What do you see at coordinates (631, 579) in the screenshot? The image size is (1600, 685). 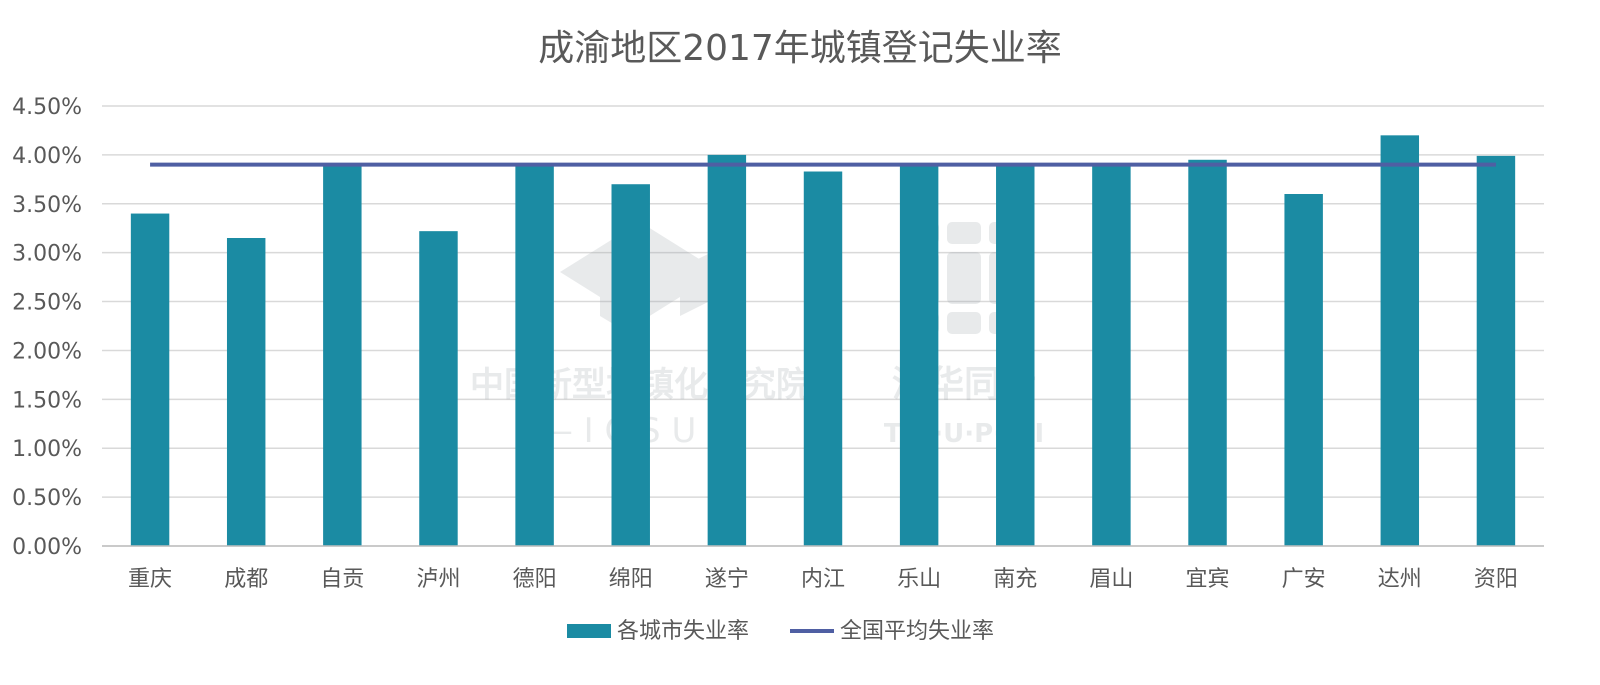 I see `x-tick-label: 绵阳` at bounding box center [631, 579].